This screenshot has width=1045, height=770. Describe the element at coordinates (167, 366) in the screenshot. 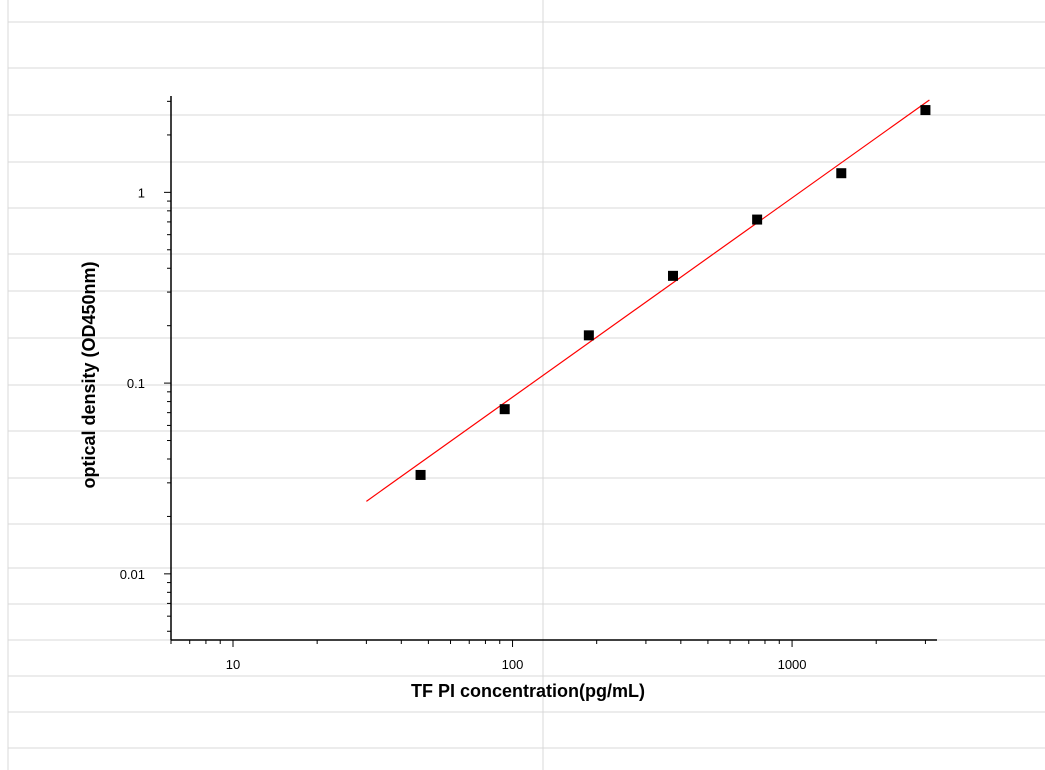

I see `y-axis-ticks` at that location.